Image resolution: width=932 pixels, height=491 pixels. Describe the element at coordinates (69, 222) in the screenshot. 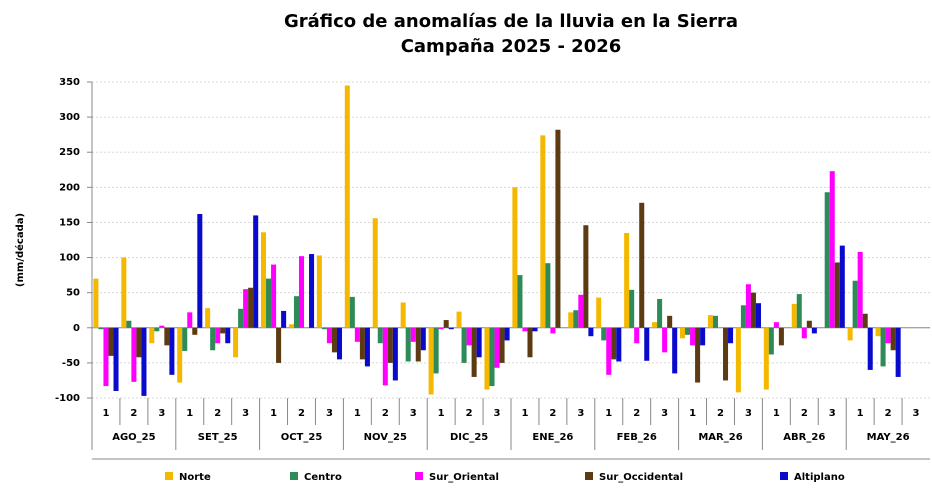

I see `y-tick-label: 150` at that location.